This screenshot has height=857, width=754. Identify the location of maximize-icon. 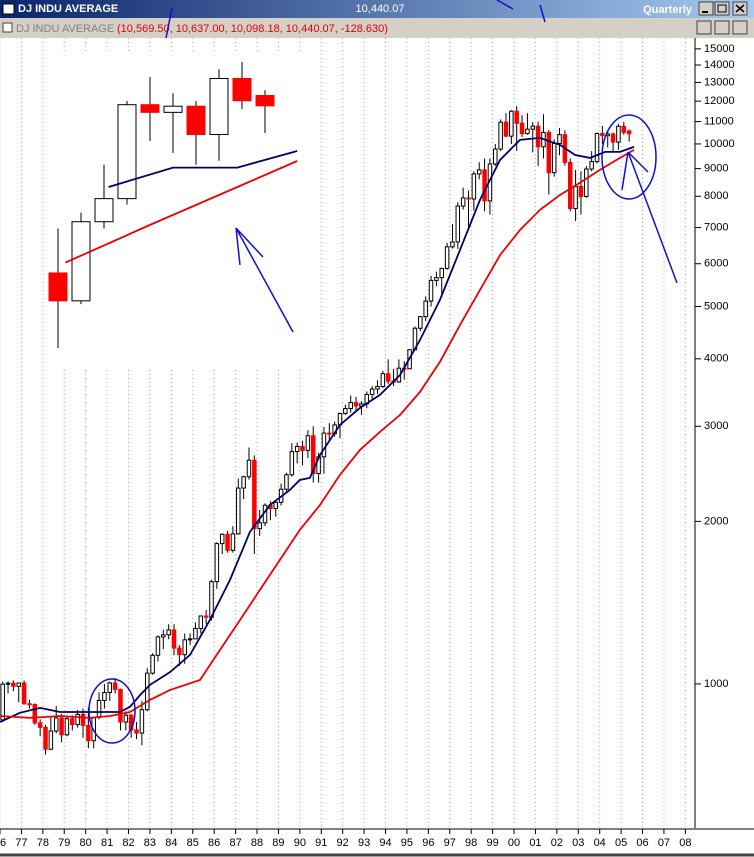
(722, 8).